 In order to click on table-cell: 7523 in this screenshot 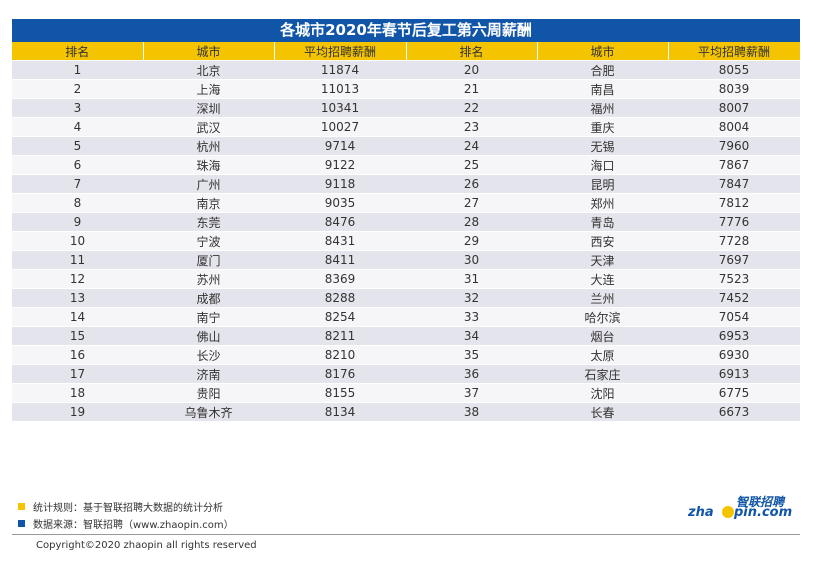, I will do `click(734, 279)`.